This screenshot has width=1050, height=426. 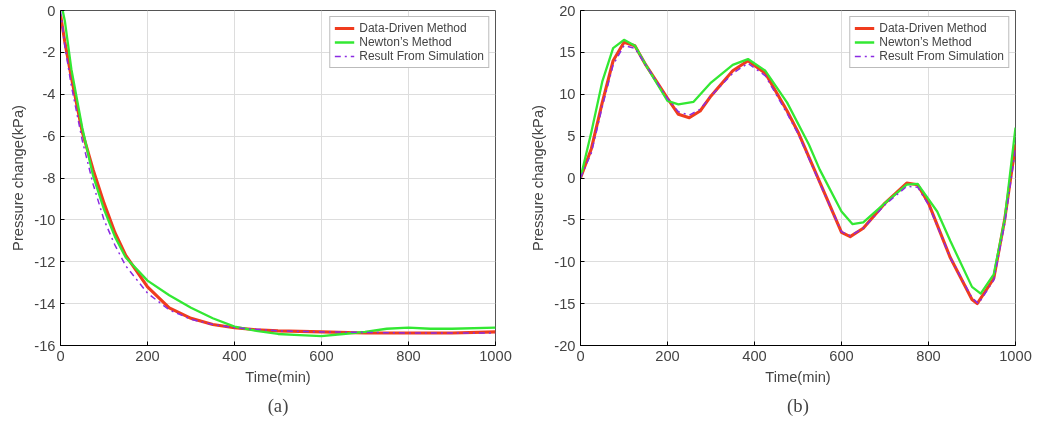 What do you see at coordinates (49, 178) in the screenshot?
I see `y-tick-label: -8` at bounding box center [49, 178].